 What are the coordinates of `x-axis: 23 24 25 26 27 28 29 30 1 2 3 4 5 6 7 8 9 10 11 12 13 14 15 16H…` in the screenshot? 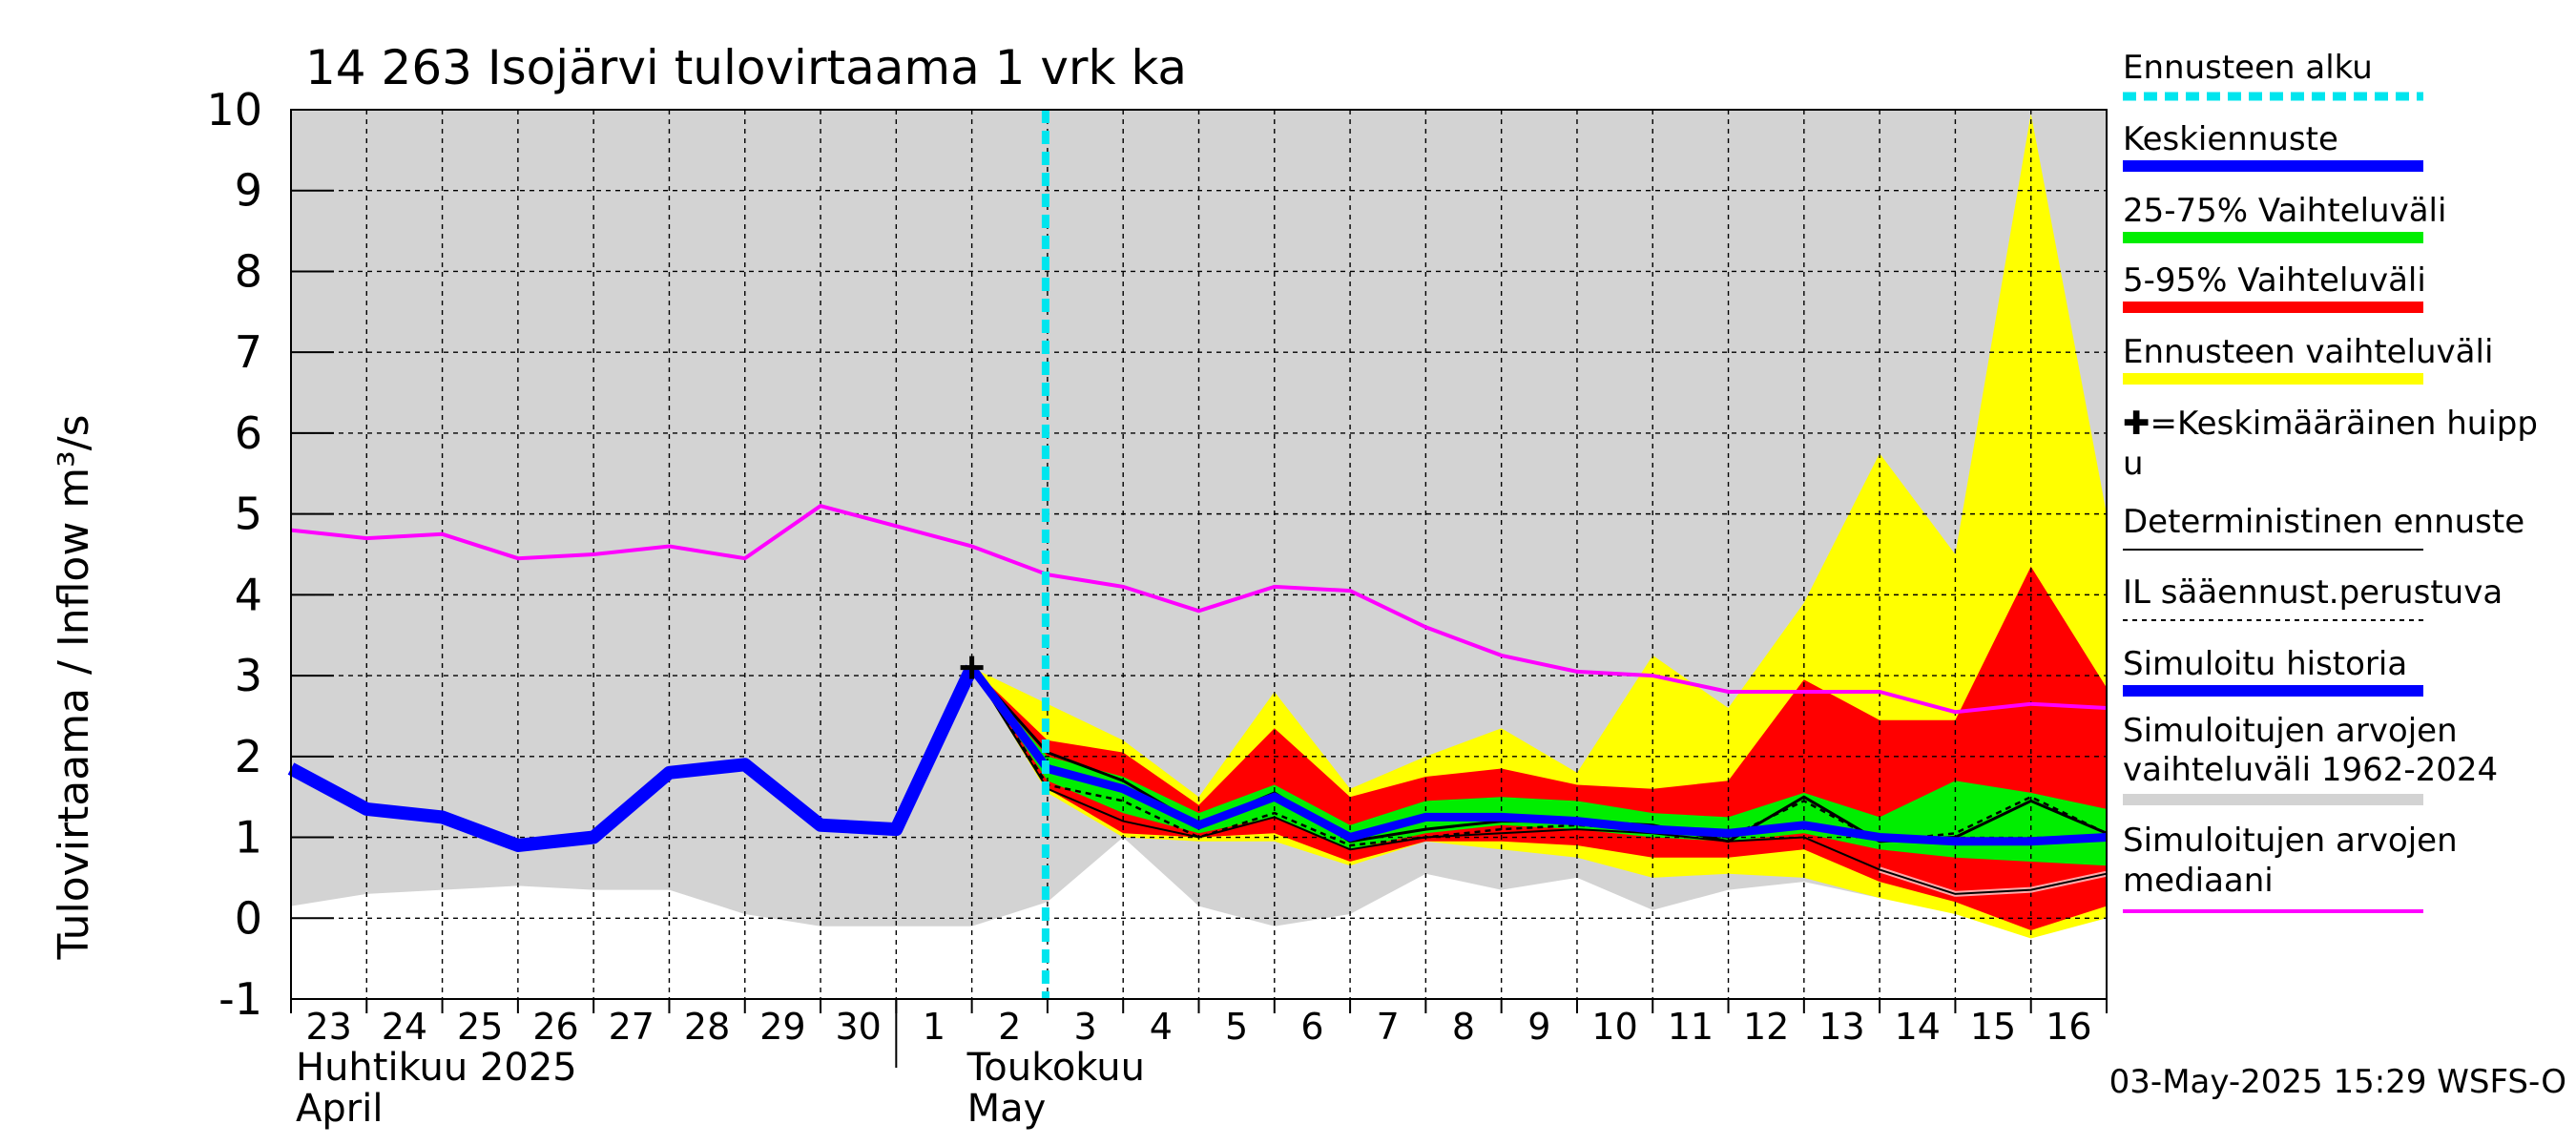 It's located at (1199, 1065).